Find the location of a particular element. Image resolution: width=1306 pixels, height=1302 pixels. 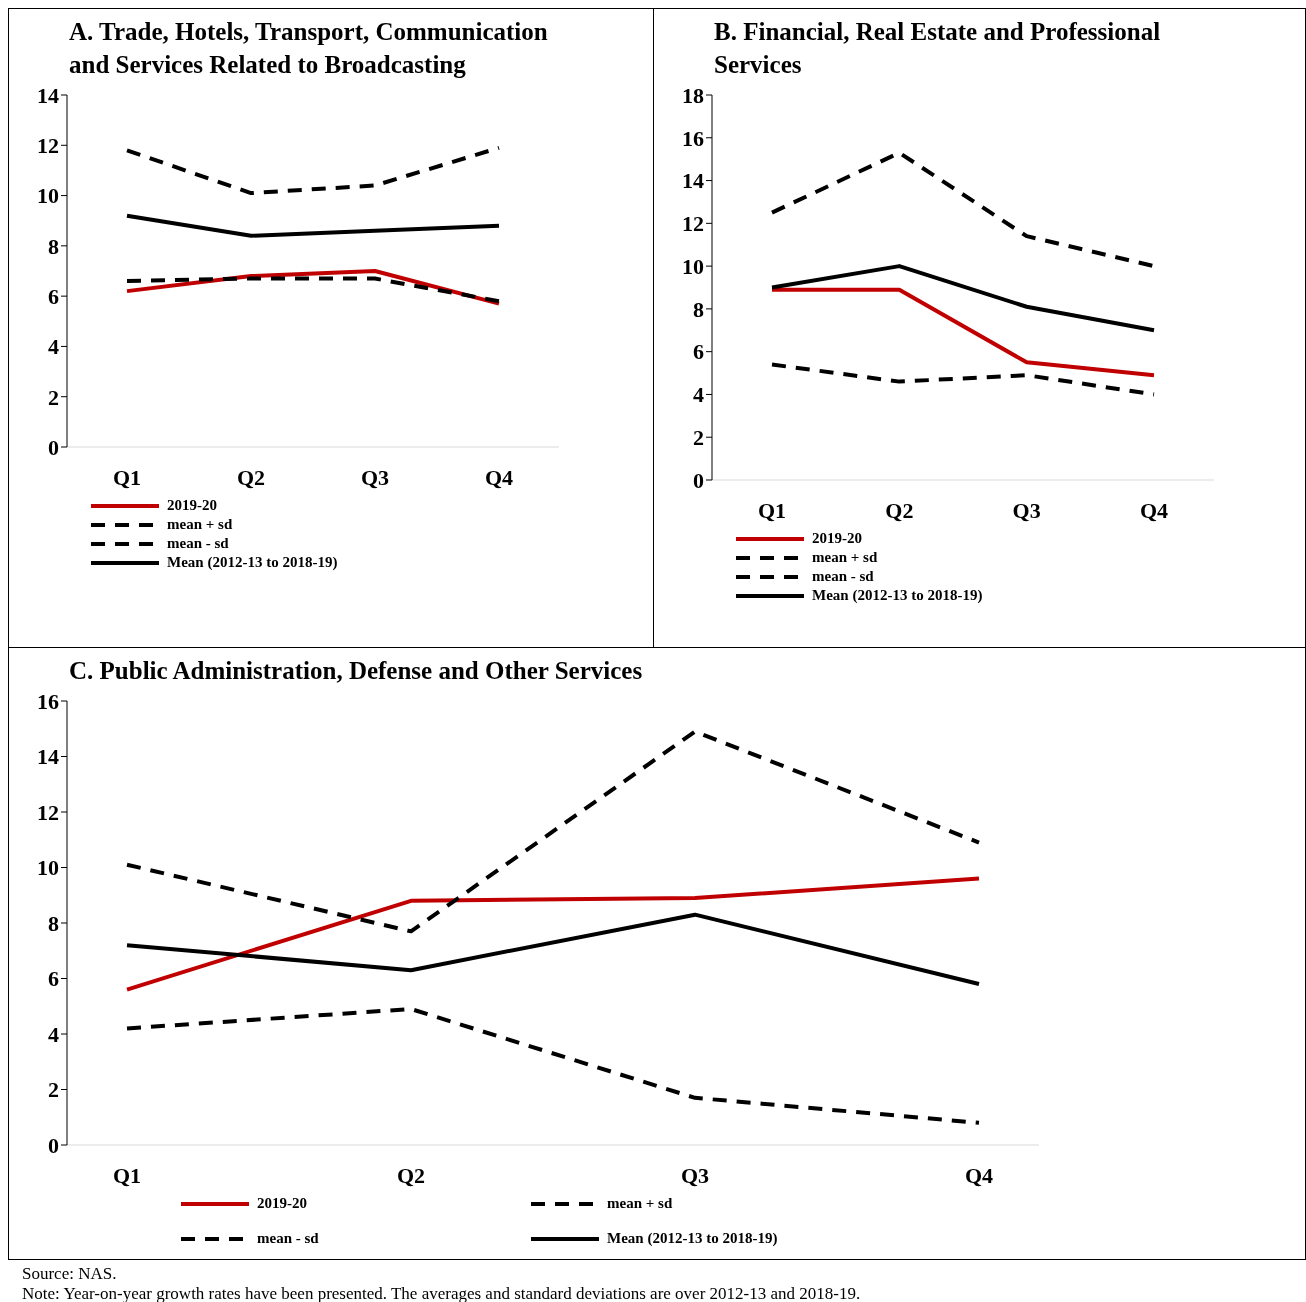

chart-title: A. Trade, Hotels, Transport, Communication and Services Related to Broadcasting is located at coordinates (308, 48).